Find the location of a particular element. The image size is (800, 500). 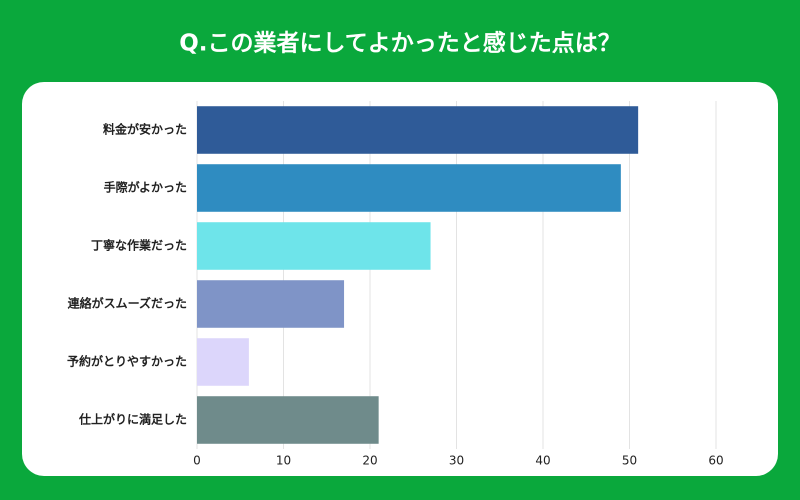

x-tick-label: 30 is located at coordinates (456, 461).